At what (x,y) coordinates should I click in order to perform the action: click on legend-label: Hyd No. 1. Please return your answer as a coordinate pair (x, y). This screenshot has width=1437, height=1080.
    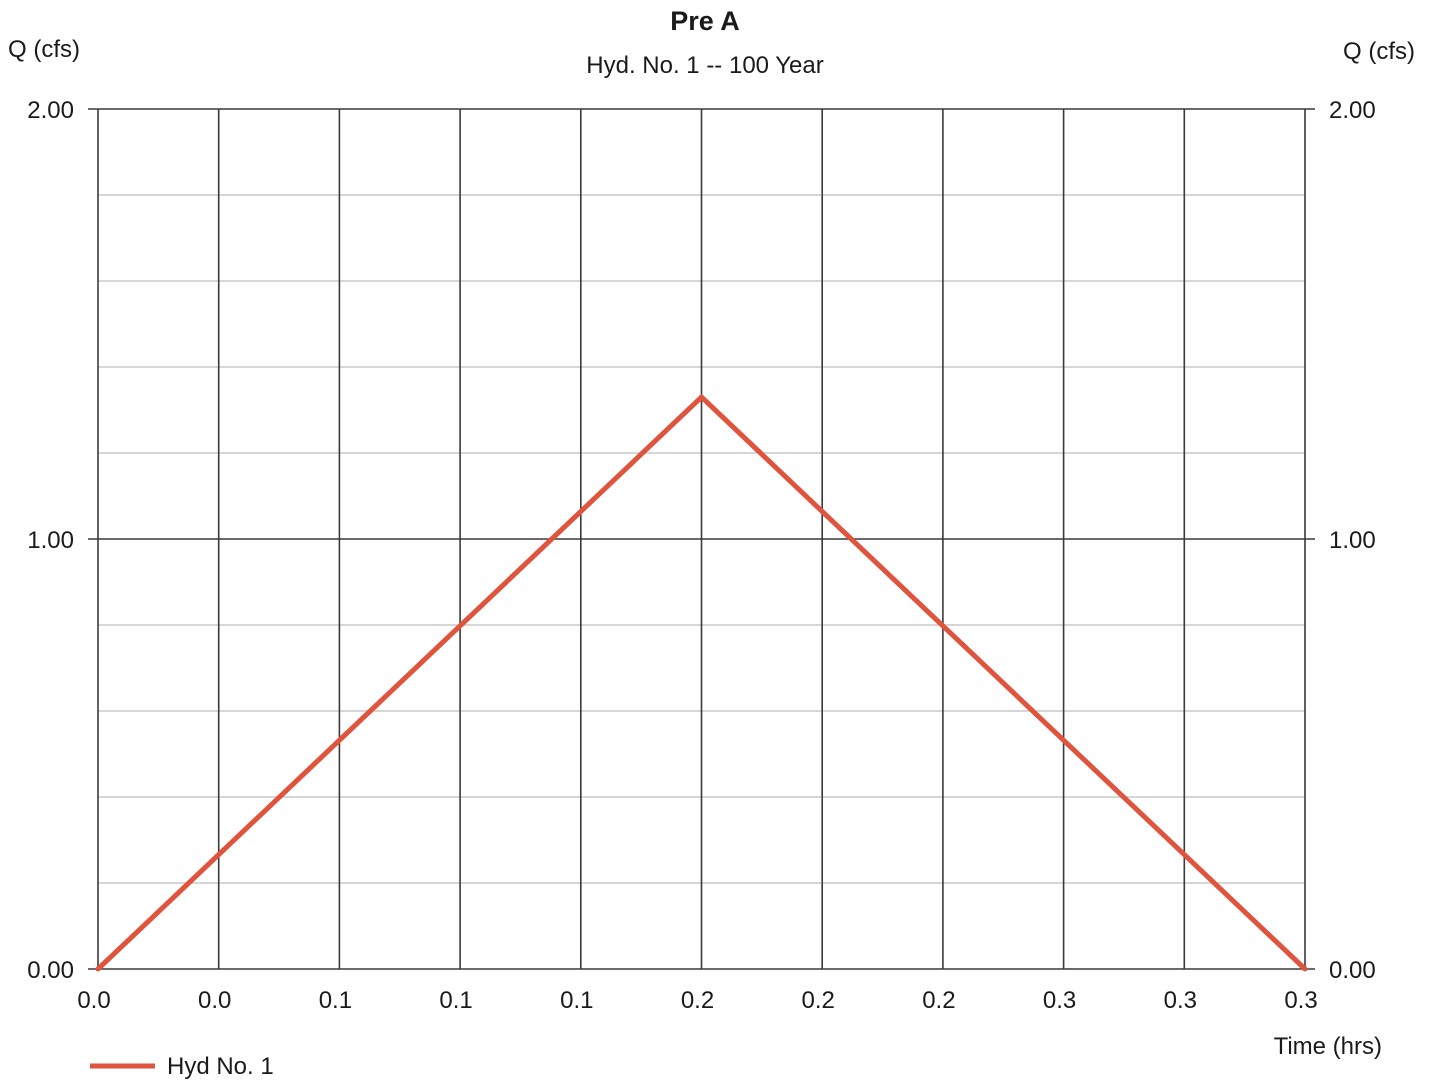
    Looking at the image, I should click on (220, 1066).